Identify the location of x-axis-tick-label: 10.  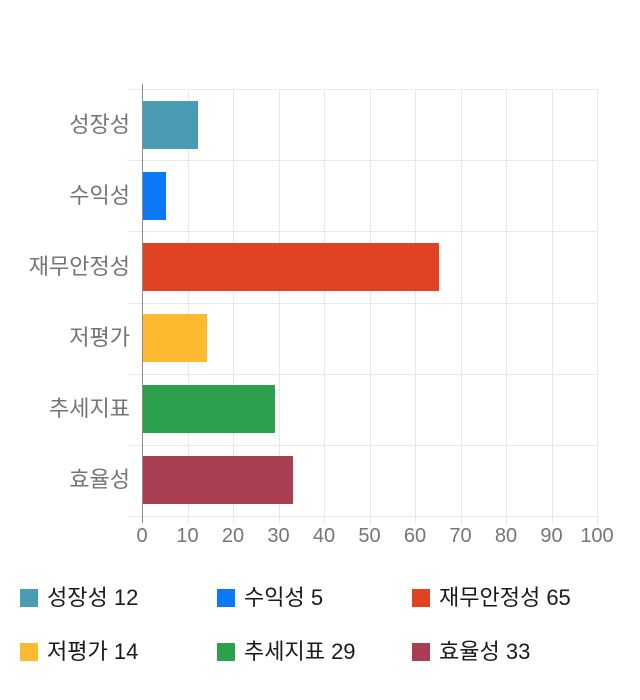
(187, 536).